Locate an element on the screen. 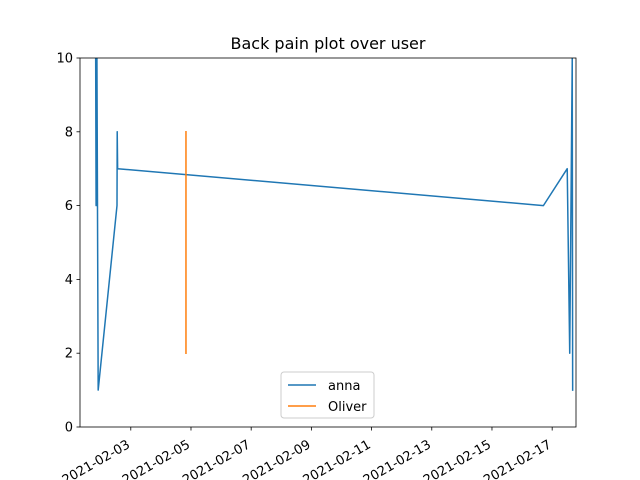 This screenshot has height=480, width=640. y-tick-label: 8 is located at coordinates (69, 132).